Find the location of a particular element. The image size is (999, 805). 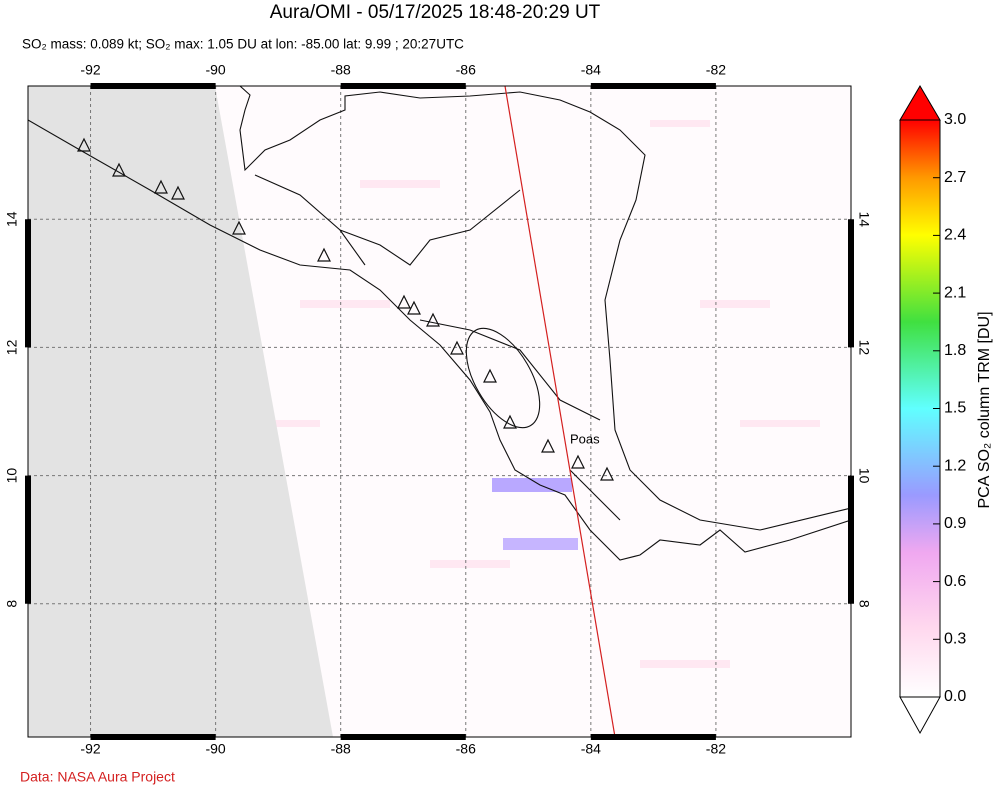

colorbar-tick-label: 1.8 is located at coordinates (955, 350).